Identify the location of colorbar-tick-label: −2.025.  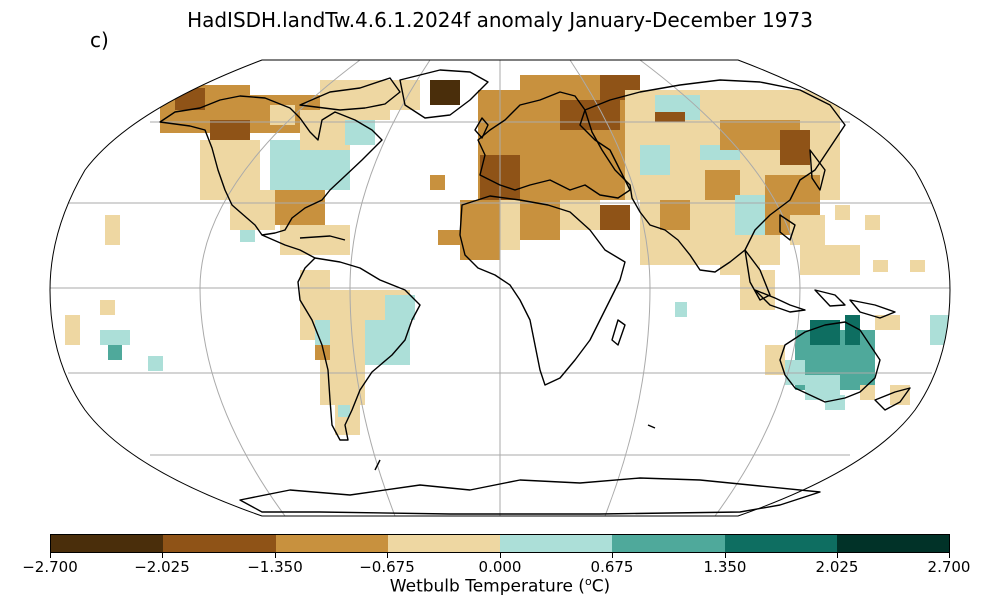
(162, 567).